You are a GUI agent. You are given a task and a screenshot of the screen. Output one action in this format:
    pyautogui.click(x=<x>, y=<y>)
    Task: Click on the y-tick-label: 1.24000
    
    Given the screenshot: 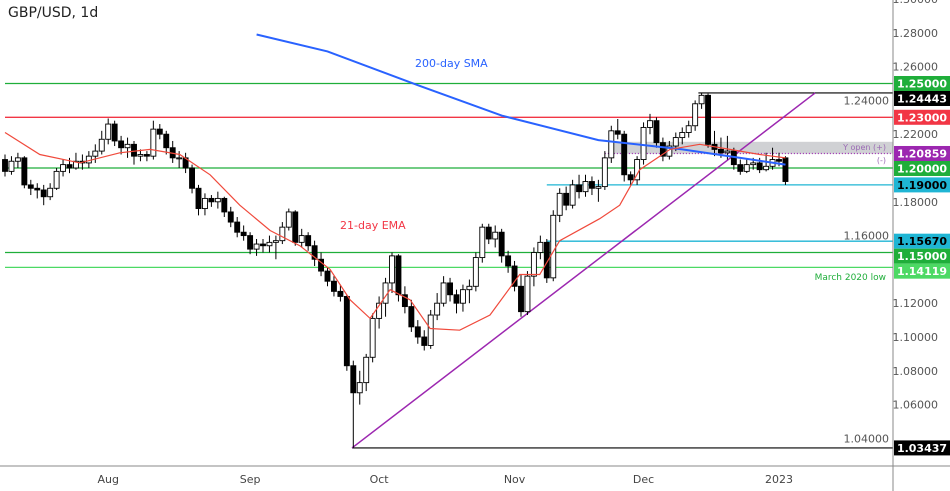 What is the action you would take?
    pyautogui.click(x=867, y=100)
    